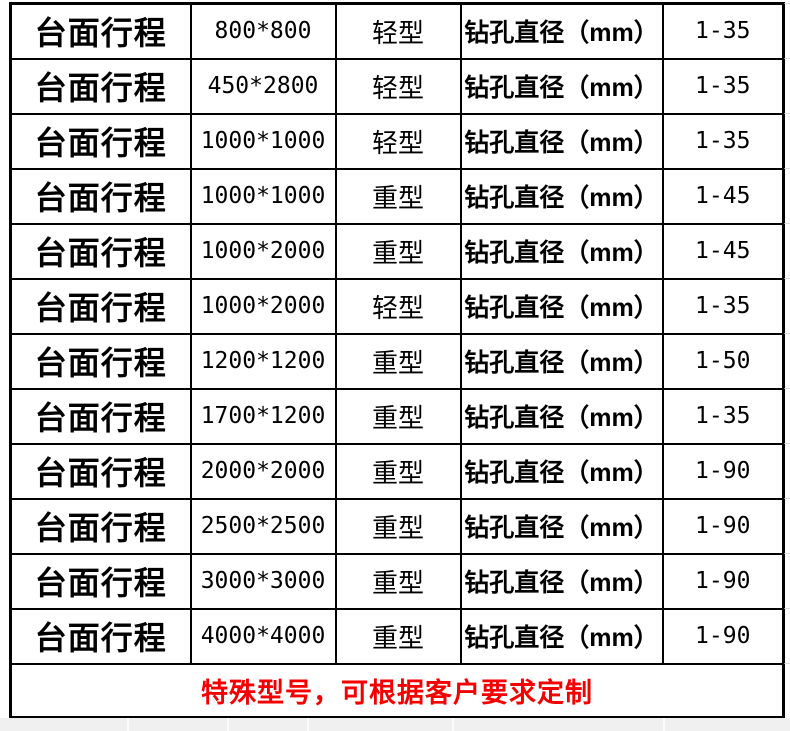 This screenshot has height=731, width=790. I want to click on table-row: 台面行程 1700*1200 重型 钻孔直径（mm） 1-35, so click(397, 416).